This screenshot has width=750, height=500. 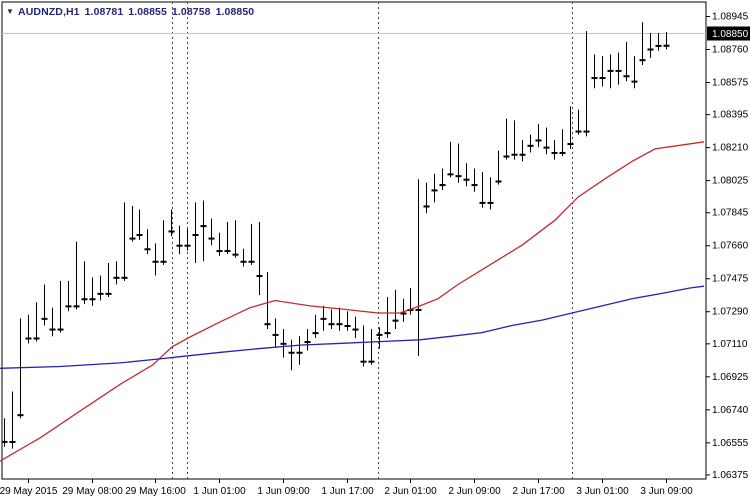 What do you see at coordinates (29, 491) in the screenshot?
I see `time-axis-label: 29 May 2015` at bounding box center [29, 491].